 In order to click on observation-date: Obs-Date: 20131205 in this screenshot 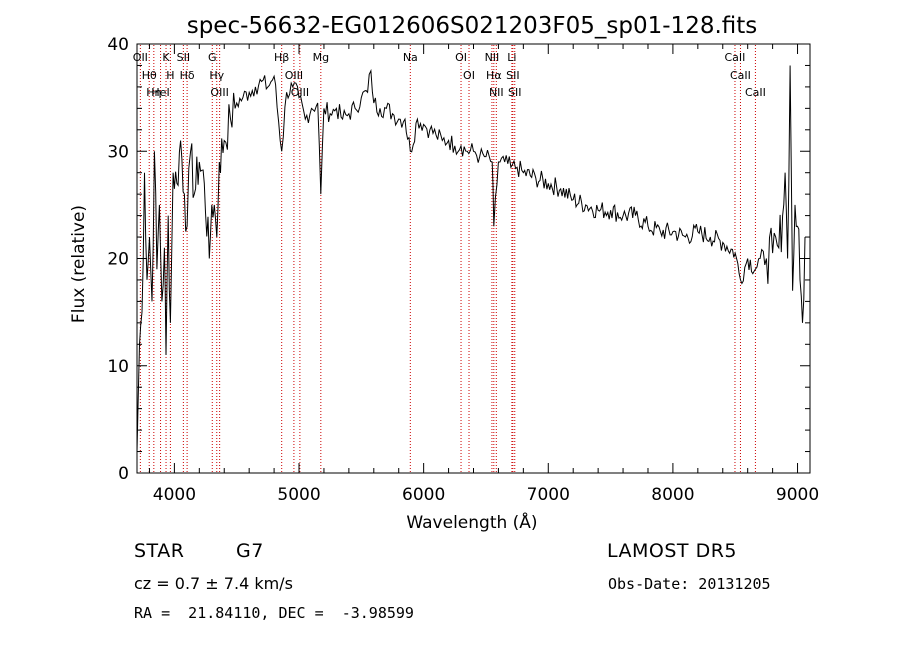, I will do `click(689, 584)`.